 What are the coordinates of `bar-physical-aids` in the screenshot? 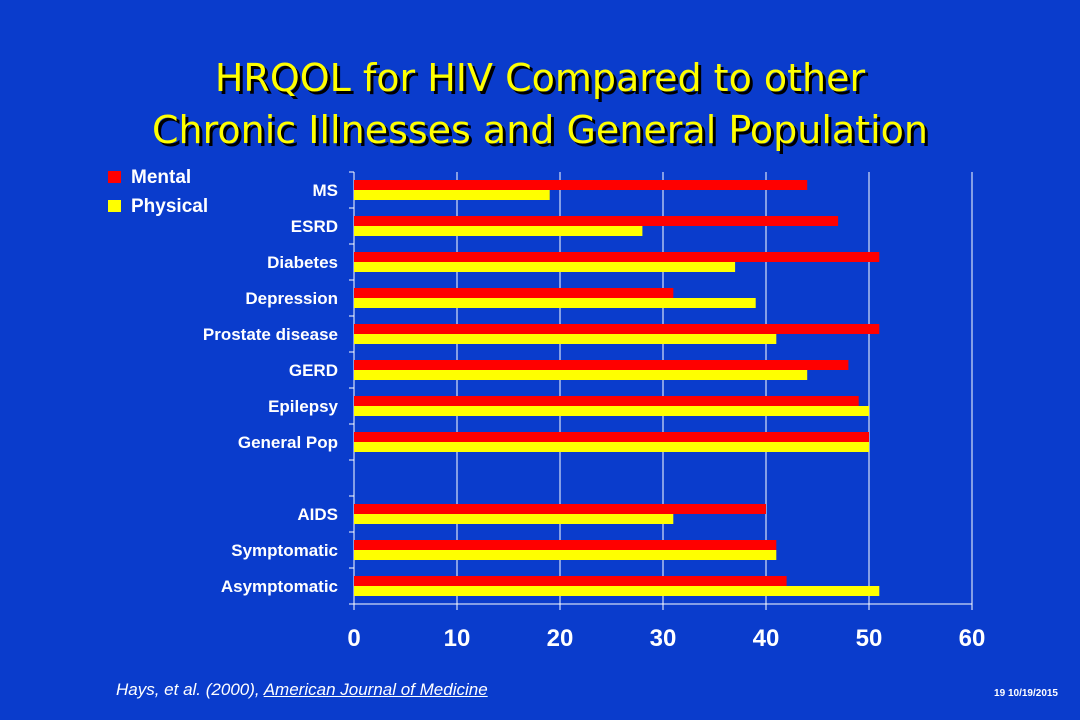 It's located at (514, 519).